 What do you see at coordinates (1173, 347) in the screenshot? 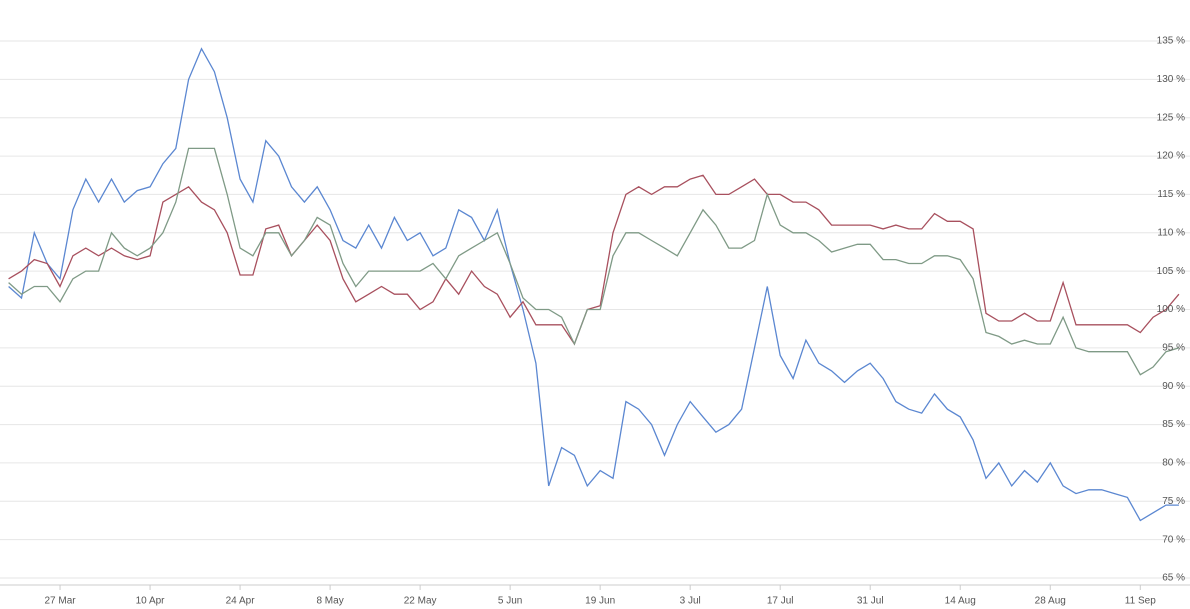
I see `y-tick-label: 95 %` at bounding box center [1173, 347].